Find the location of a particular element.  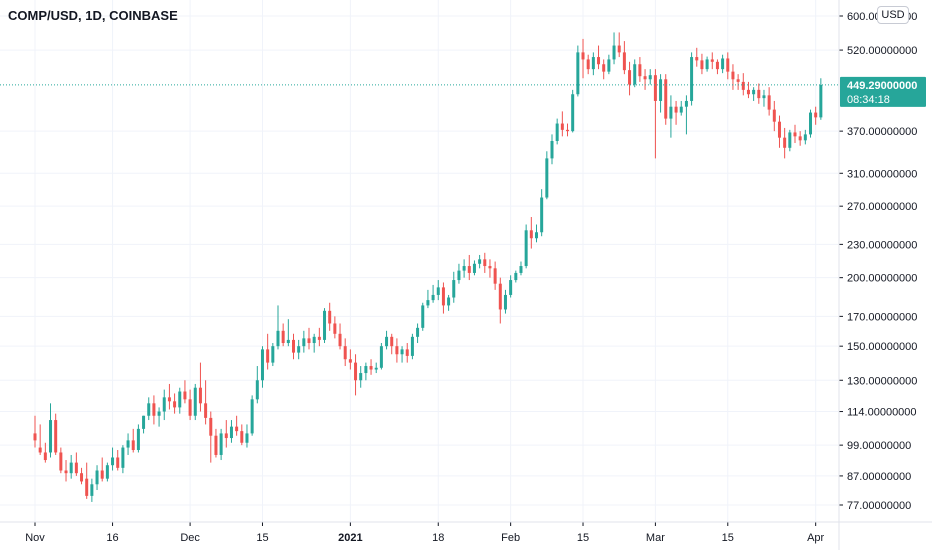

y-tick-label: 520.00000000 is located at coordinates (882, 51).